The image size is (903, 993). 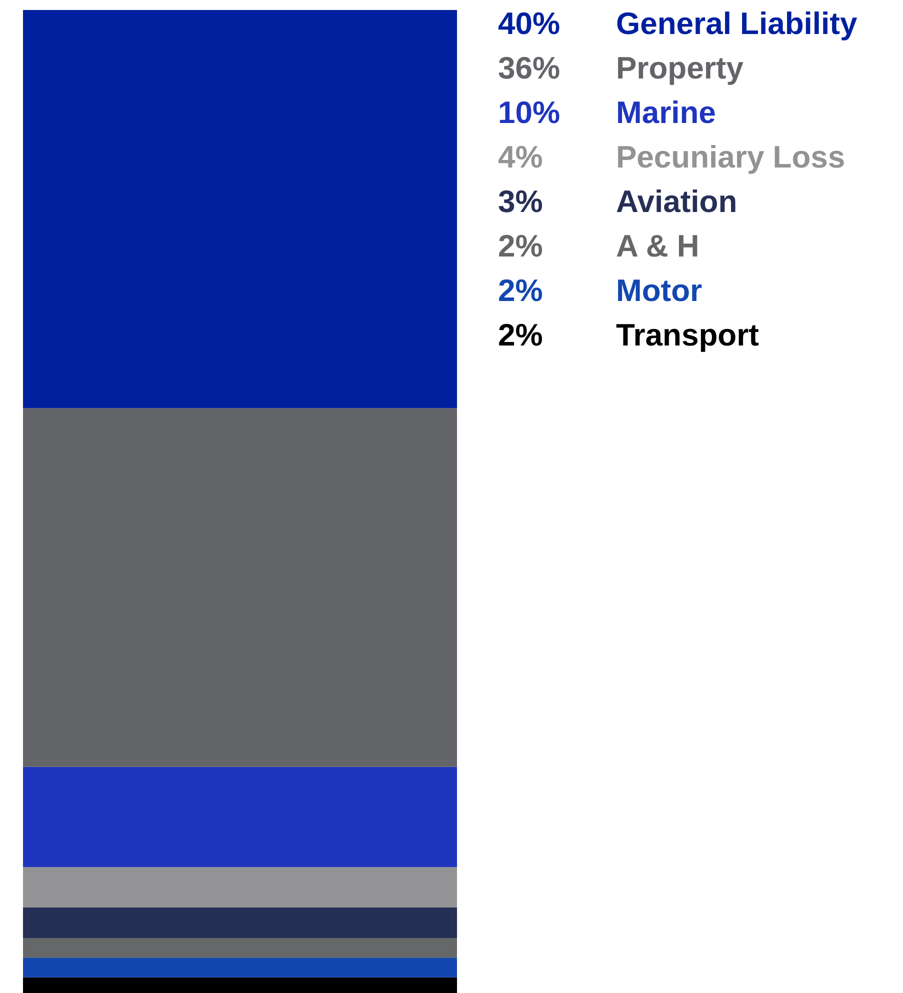 What do you see at coordinates (680, 68) in the screenshot?
I see `text: Property` at bounding box center [680, 68].